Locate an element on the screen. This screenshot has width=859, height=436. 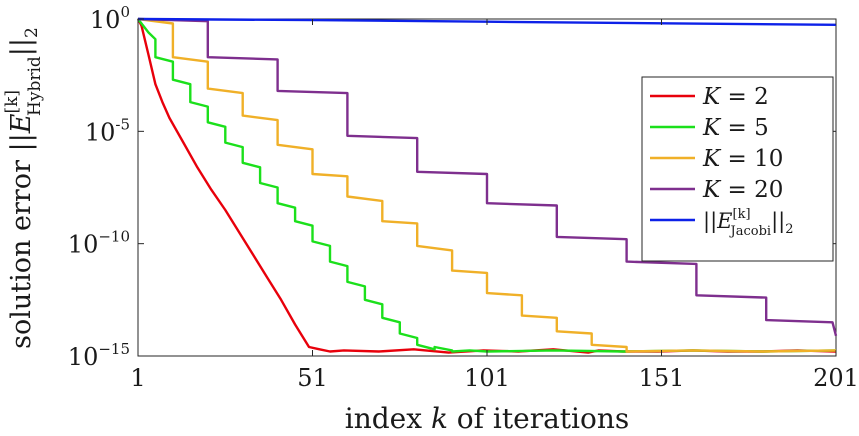
y-tick-label: 10⁰ is located at coordinates (110, 18).